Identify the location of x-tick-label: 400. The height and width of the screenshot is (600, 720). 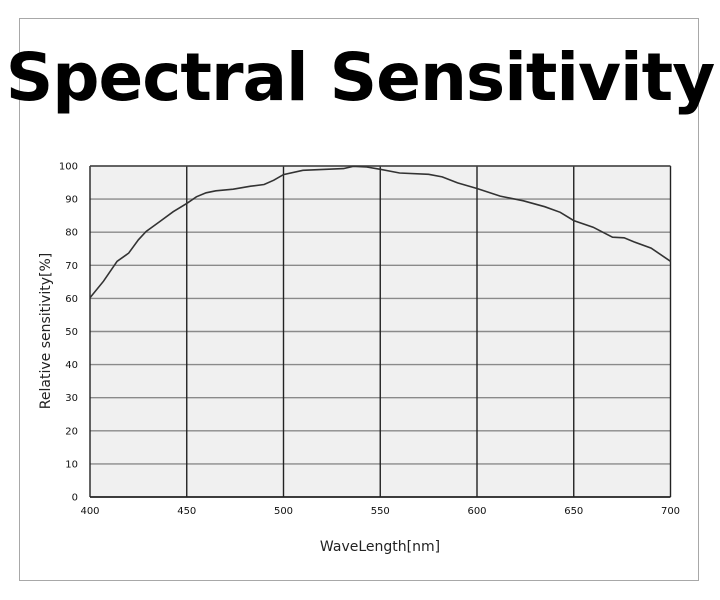
(89, 511).